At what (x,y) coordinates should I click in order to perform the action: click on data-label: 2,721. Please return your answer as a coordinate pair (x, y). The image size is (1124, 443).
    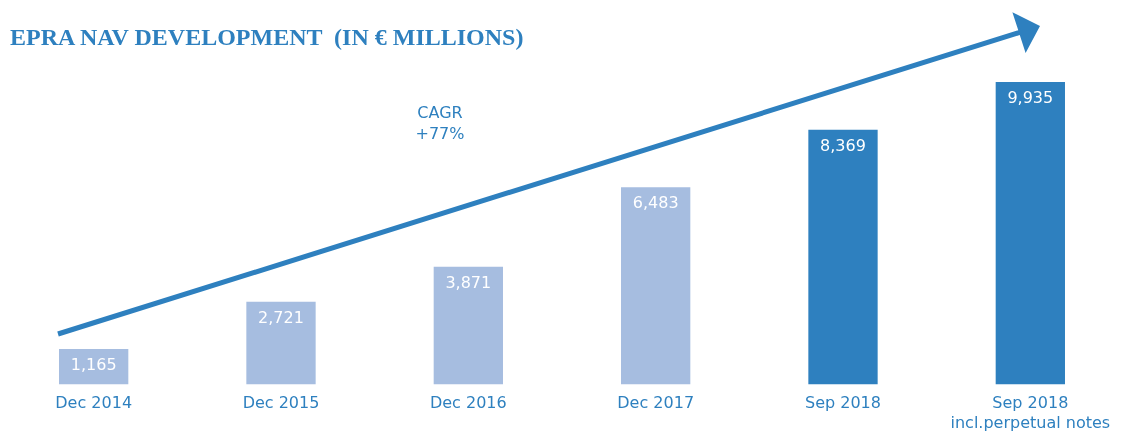
    Looking at the image, I should click on (281, 317).